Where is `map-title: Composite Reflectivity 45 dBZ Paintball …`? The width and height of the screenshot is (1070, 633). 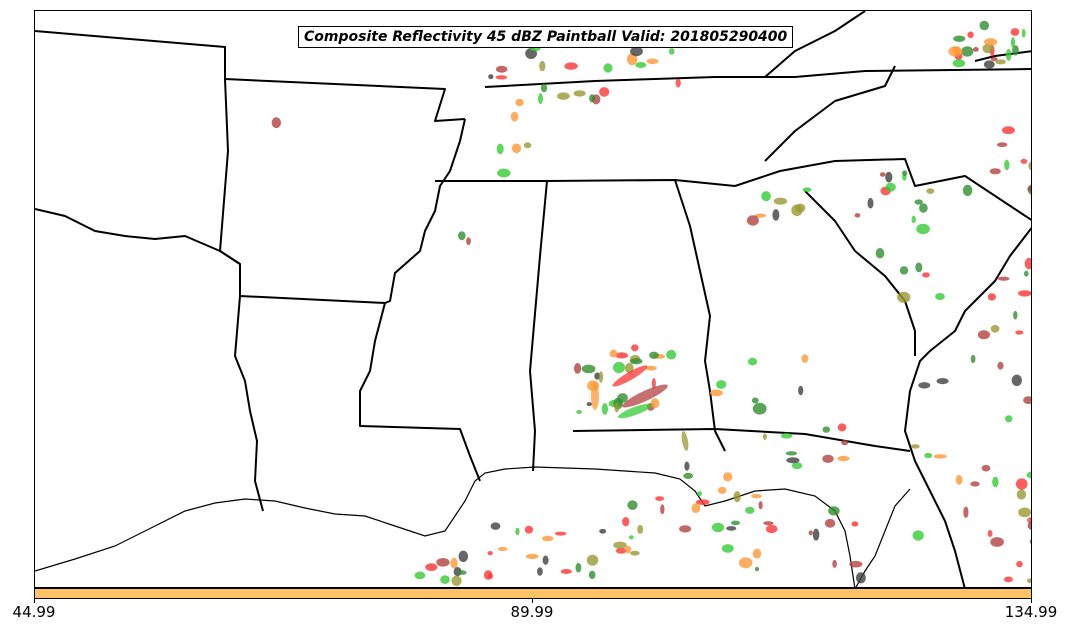
map-title: Composite Reflectivity 45 dBZ Paintball … is located at coordinates (546, 37).